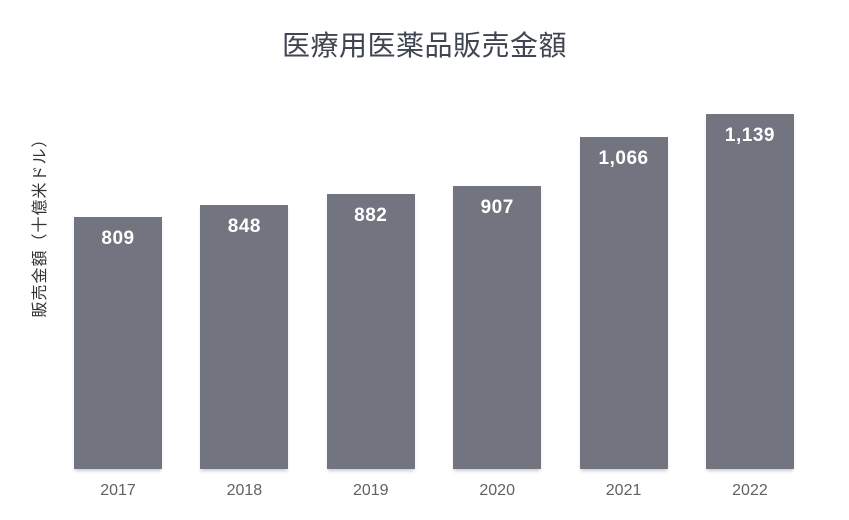 The width and height of the screenshot is (849, 520). What do you see at coordinates (244, 226) in the screenshot?
I see `bar-value-label: 848` at bounding box center [244, 226].